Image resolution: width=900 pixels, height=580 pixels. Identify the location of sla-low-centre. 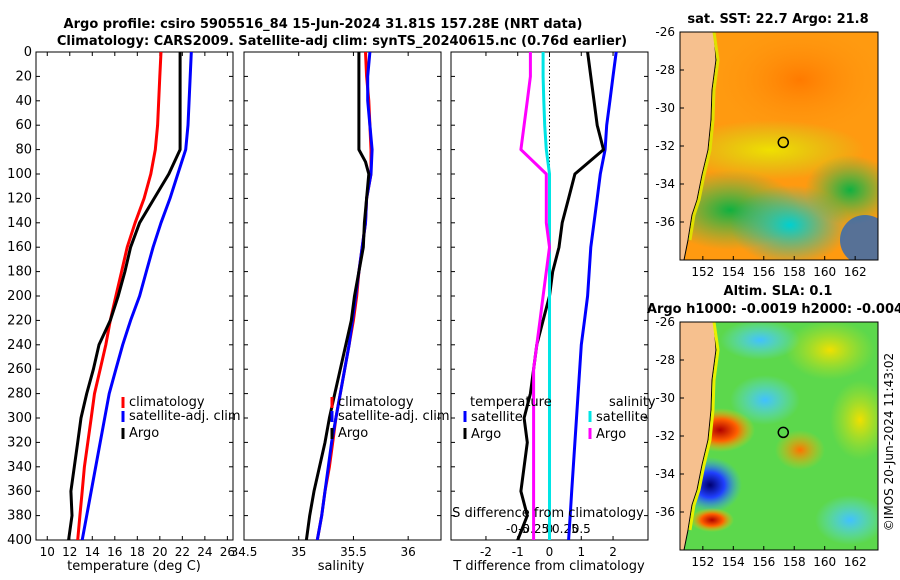
(765, 400).